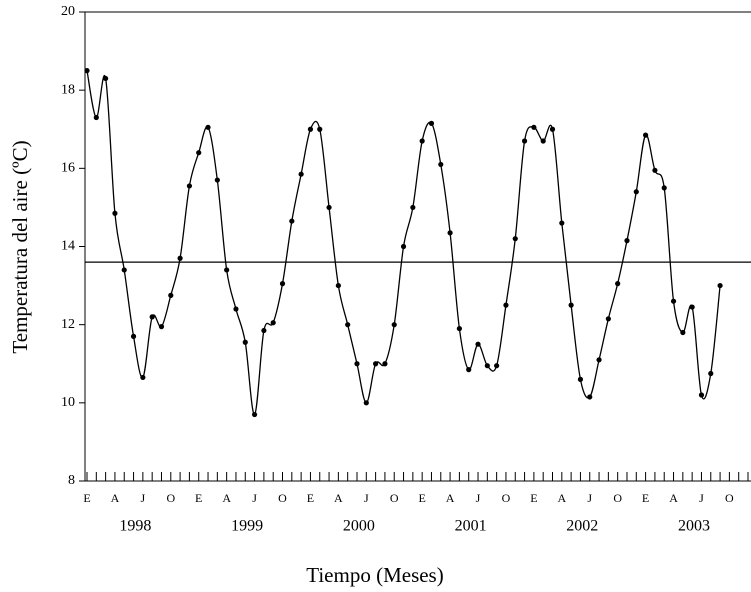  I want to click on year-label: 2002, so click(582, 526).